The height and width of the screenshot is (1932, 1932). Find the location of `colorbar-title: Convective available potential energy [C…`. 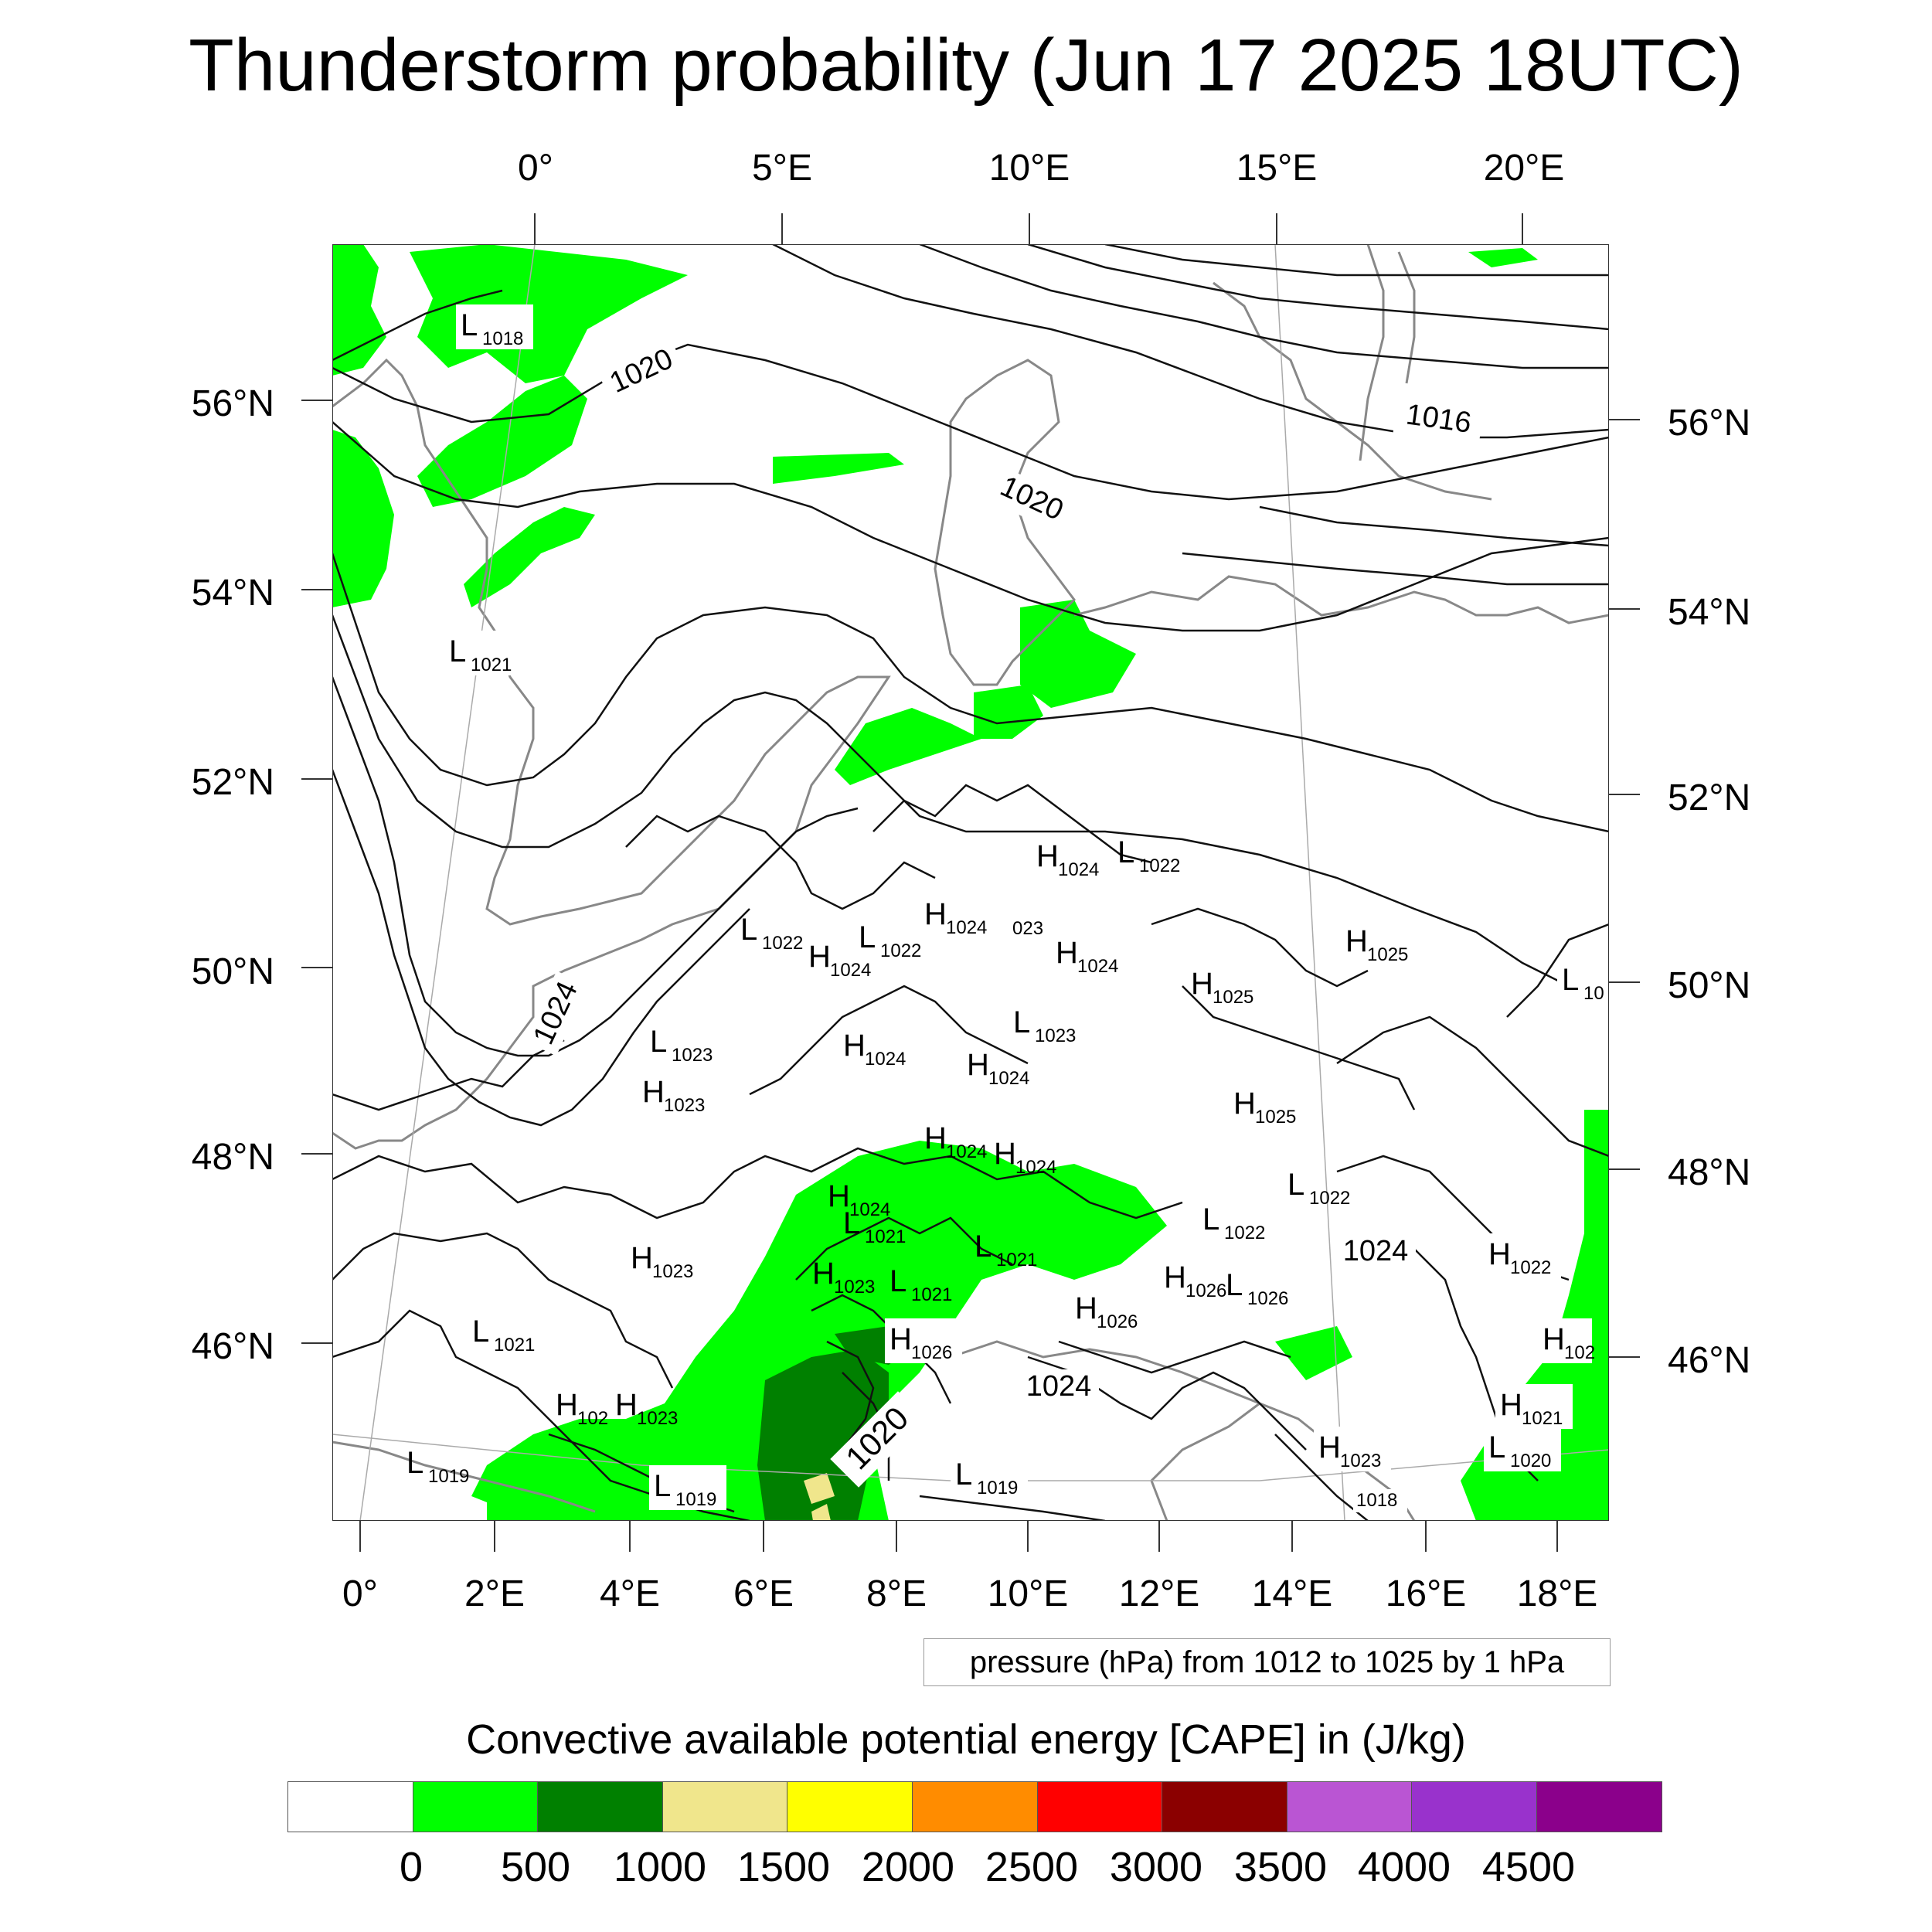

colorbar-title: Convective available potential energy [C… is located at coordinates (966, 1740).